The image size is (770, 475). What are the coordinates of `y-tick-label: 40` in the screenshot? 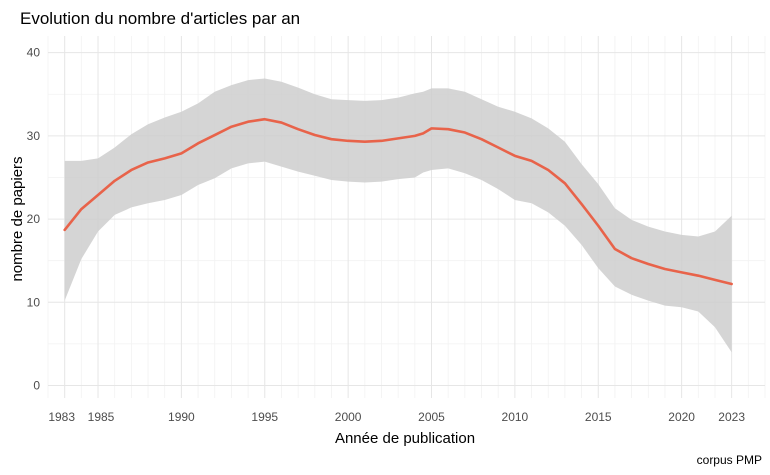 It's located at (34, 53).